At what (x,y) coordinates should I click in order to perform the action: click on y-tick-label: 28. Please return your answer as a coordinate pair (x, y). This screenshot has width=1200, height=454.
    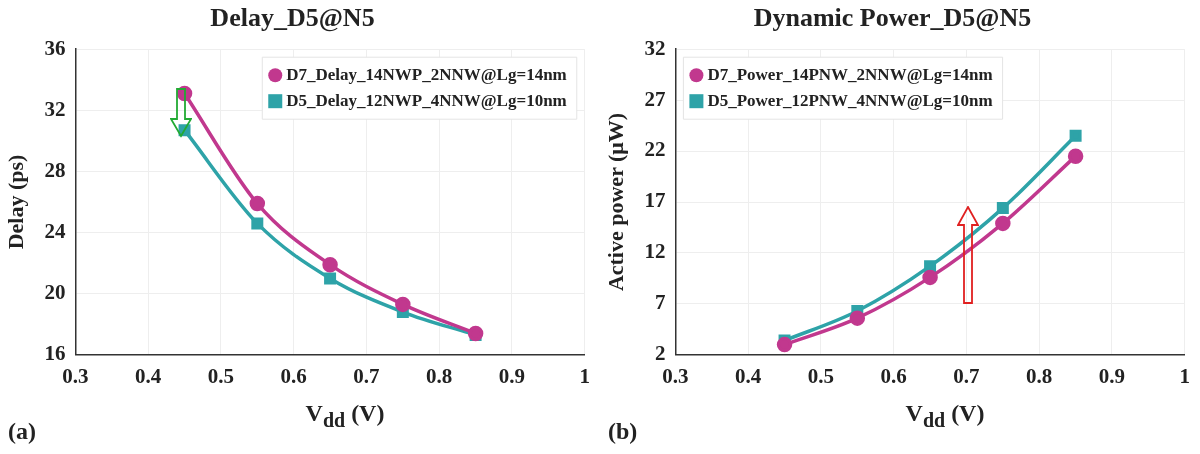
    Looking at the image, I should click on (55, 169).